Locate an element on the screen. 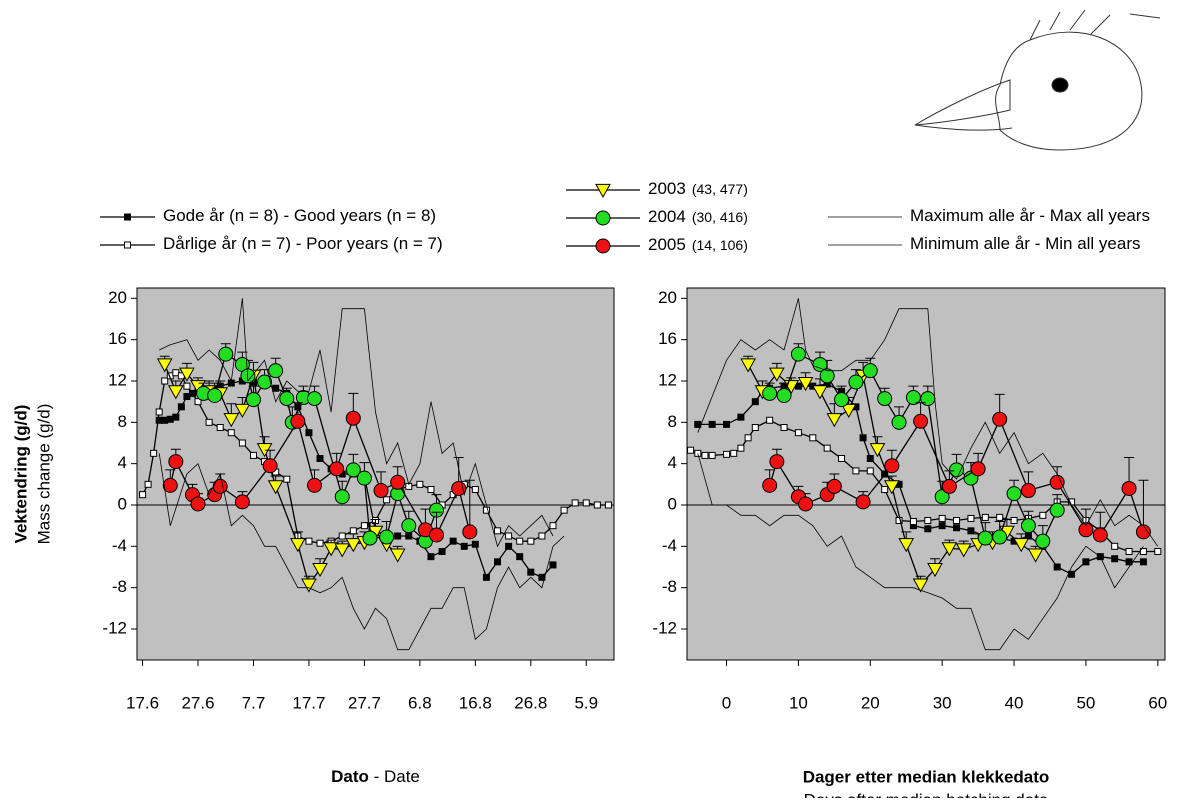  x-tick-label: 10 is located at coordinates (798, 702).